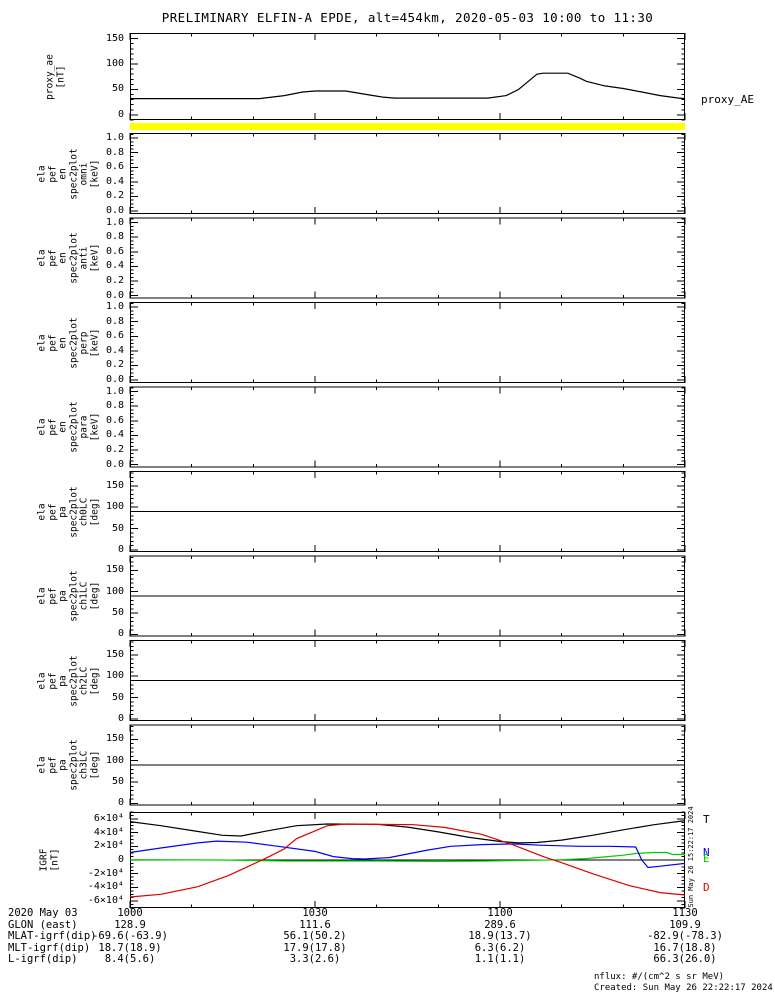 The width and height of the screenshot is (775, 1000). Describe the element at coordinates (500, 913) in the screenshot. I see `time-tick-label: 1100` at that location.